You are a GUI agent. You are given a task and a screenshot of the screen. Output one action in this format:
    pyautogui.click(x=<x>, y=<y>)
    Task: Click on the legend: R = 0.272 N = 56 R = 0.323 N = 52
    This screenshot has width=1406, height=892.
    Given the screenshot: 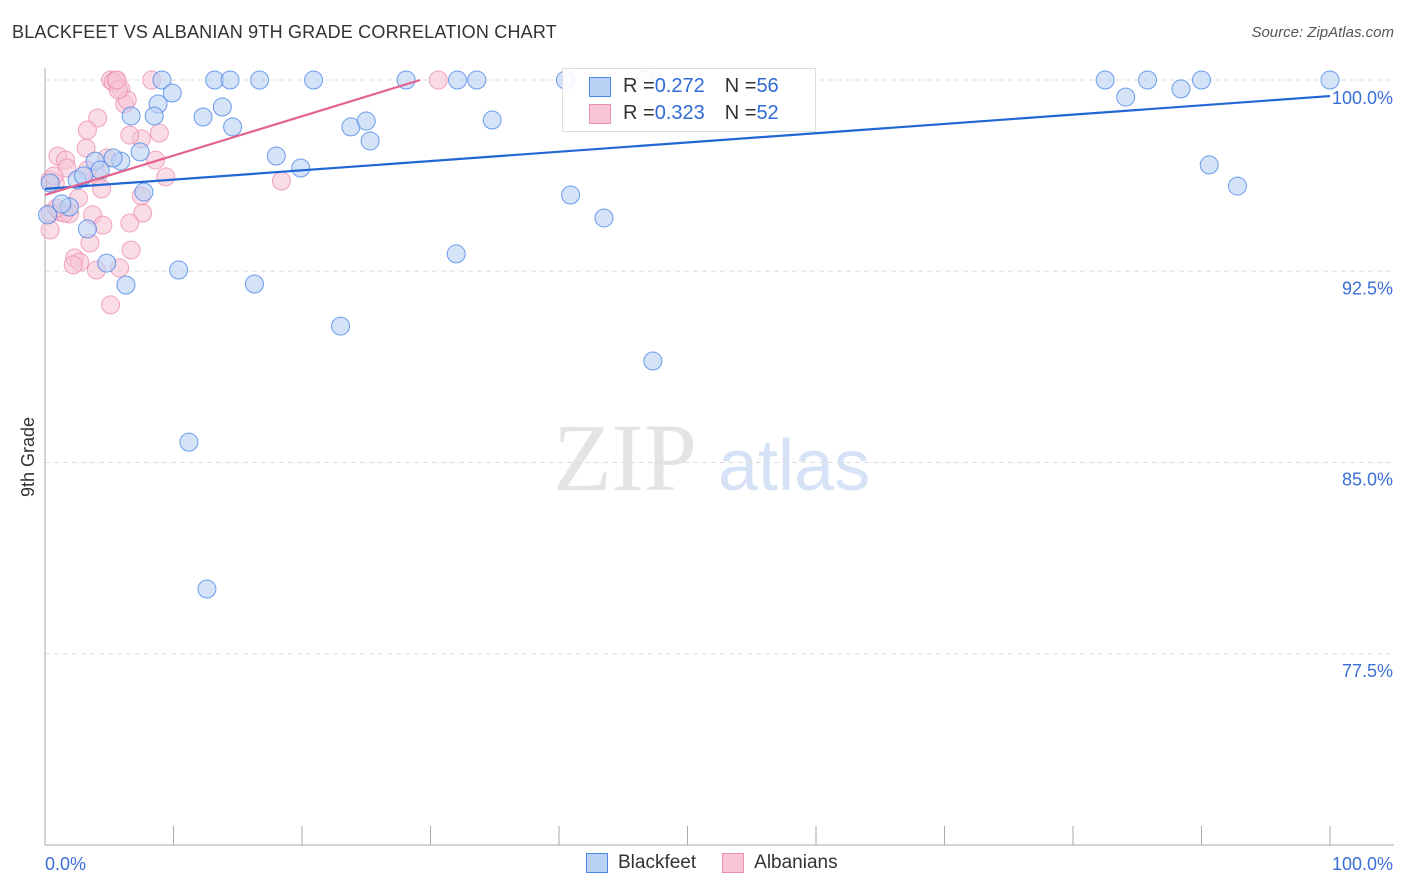 What is the action you would take?
    pyautogui.click(x=689, y=100)
    